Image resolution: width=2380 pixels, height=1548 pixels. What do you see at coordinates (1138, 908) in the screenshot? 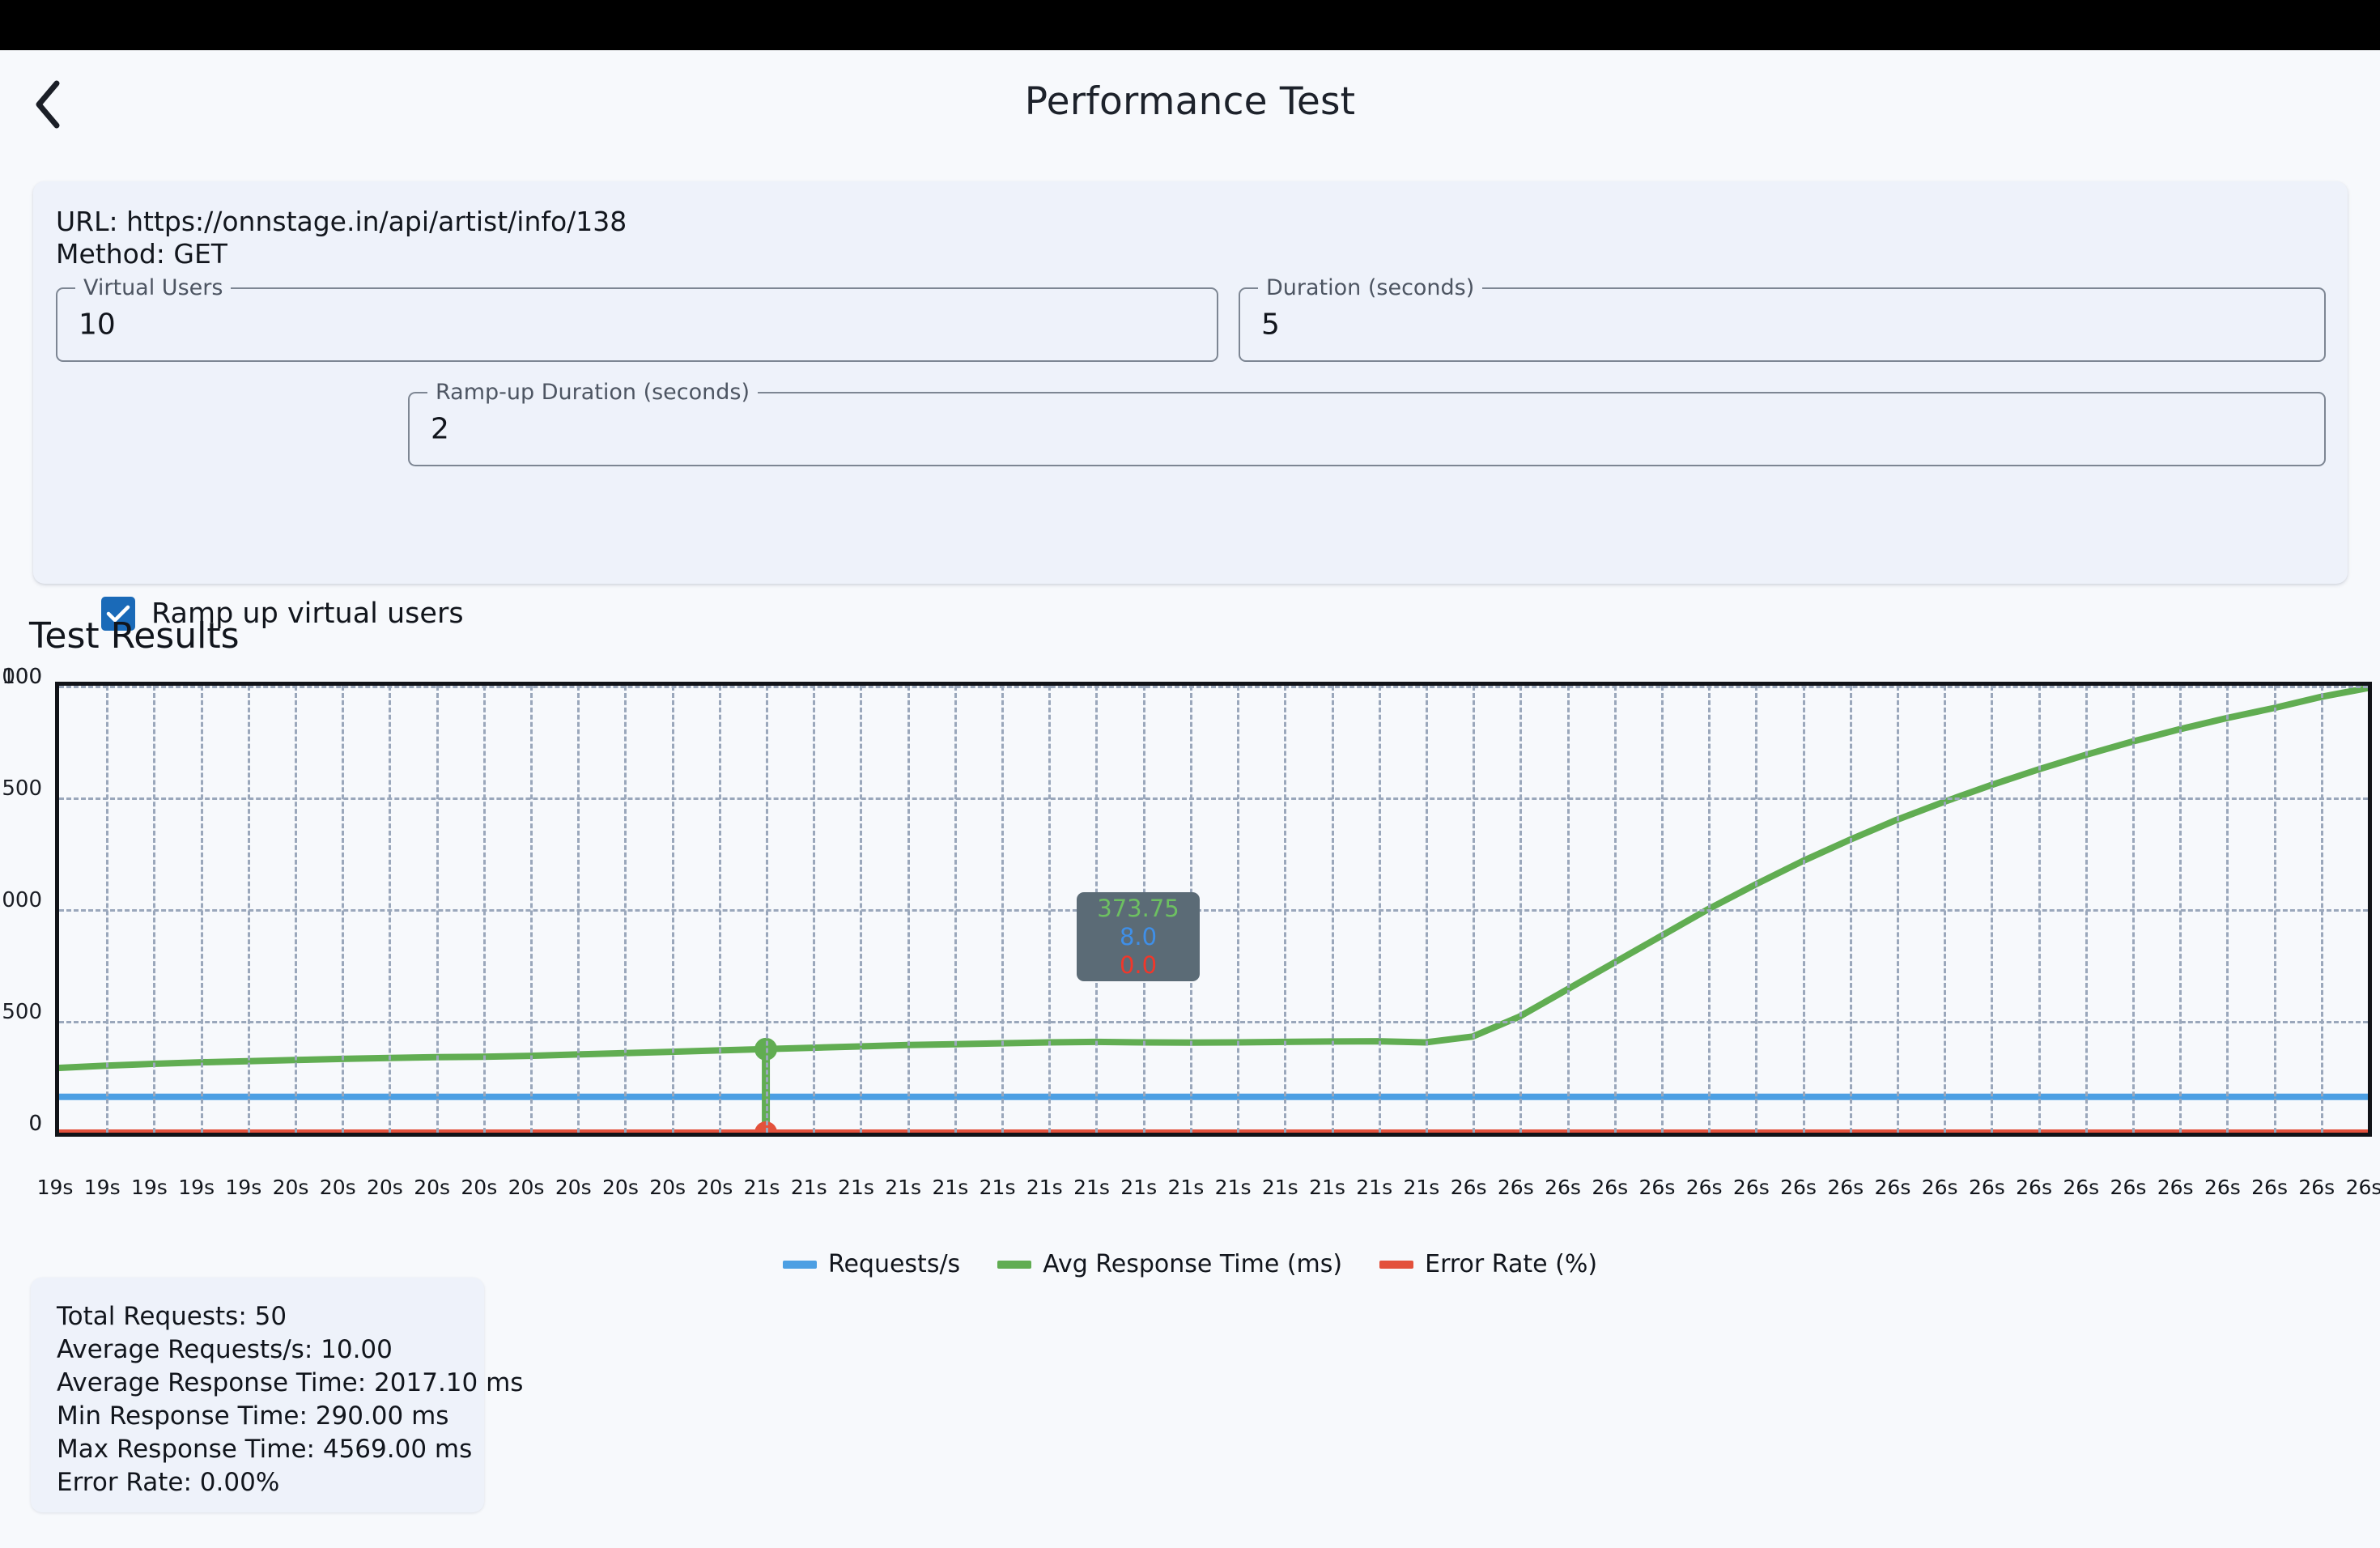
I see `tooltip-response-time: 373.75` at bounding box center [1138, 908].